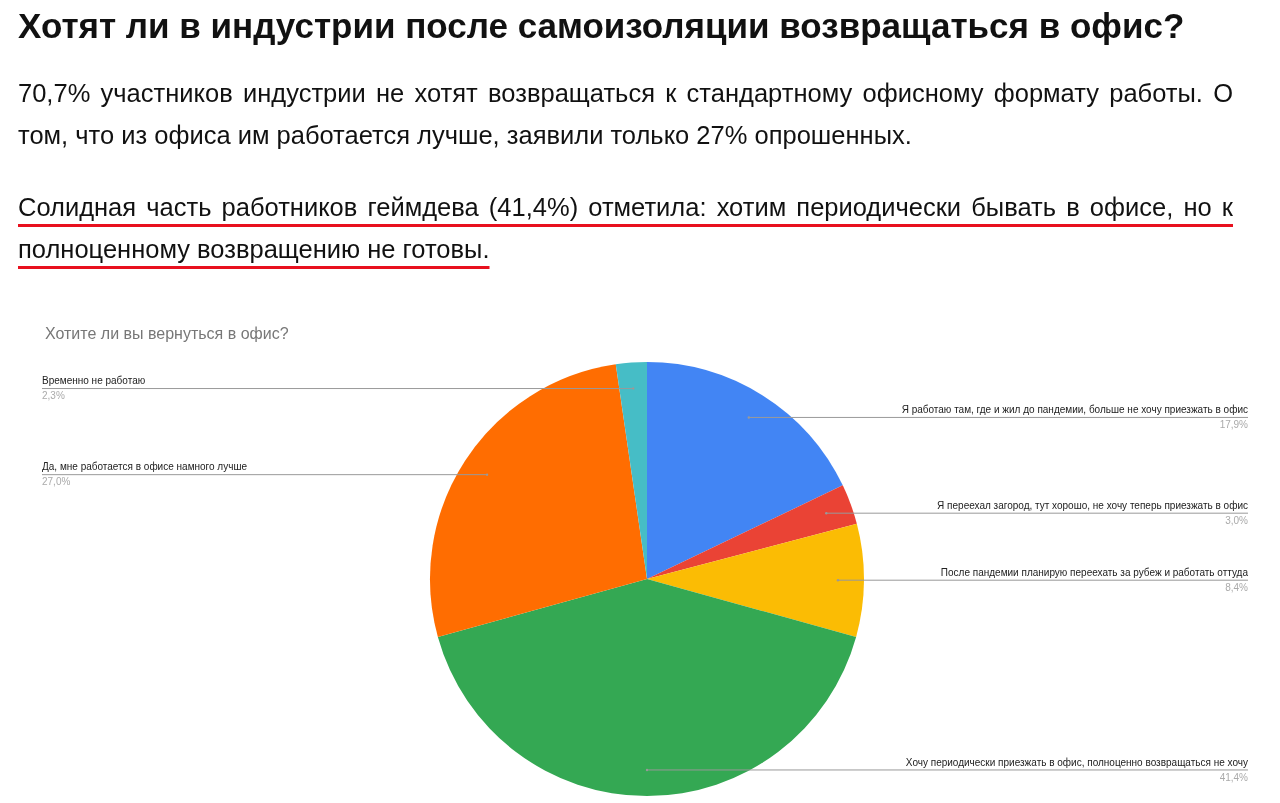 The width and height of the screenshot is (1280, 803). I want to click on slice-label: Я работаю там, где и жил до пандемии, больше не хочу приезжать в офис, so click(1074, 410).